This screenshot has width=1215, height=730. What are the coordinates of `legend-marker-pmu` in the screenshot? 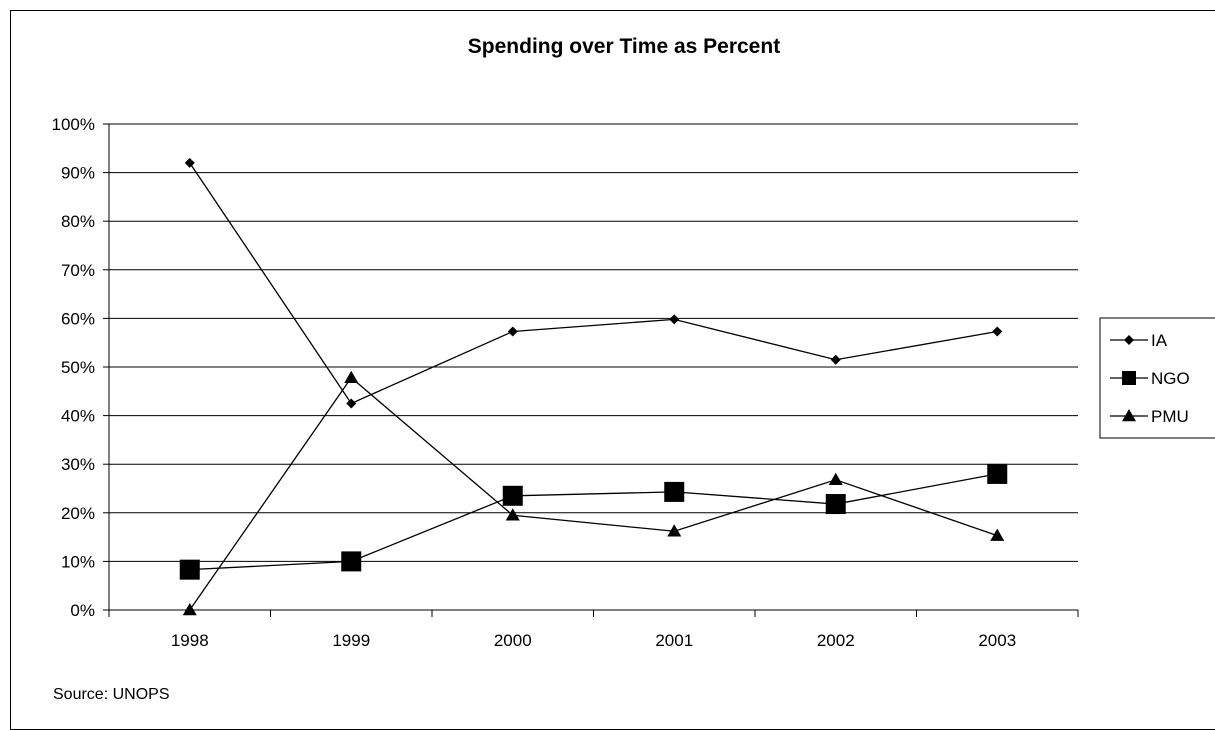 It's located at (1129, 415).